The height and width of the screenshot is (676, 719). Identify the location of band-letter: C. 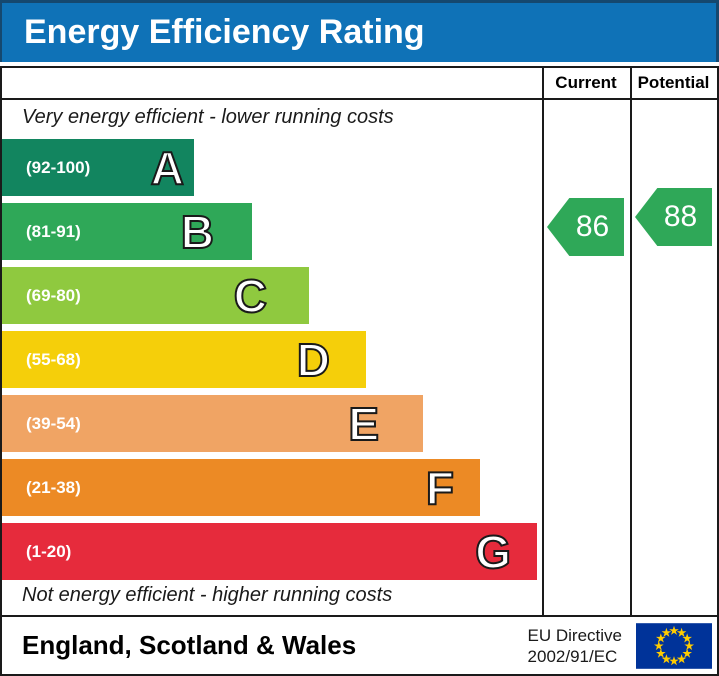
(250, 295).